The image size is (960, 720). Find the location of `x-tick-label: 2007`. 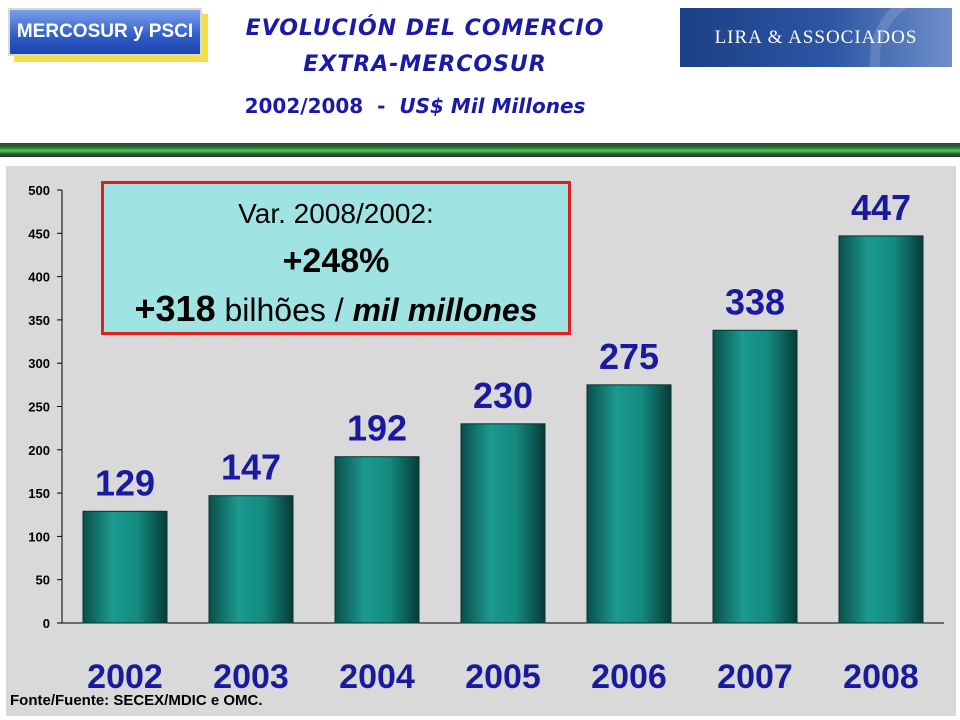

x-tick-label: 2007 is located at coordinates (755, 677).